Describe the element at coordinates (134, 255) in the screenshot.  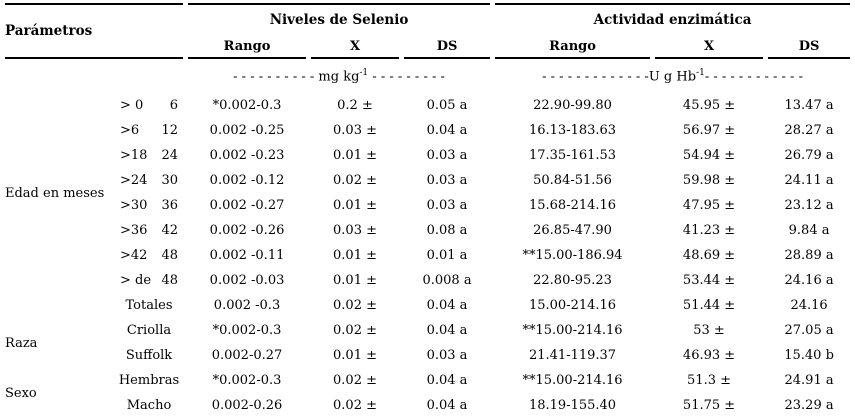
I see `age-range-from: >42` at that location.